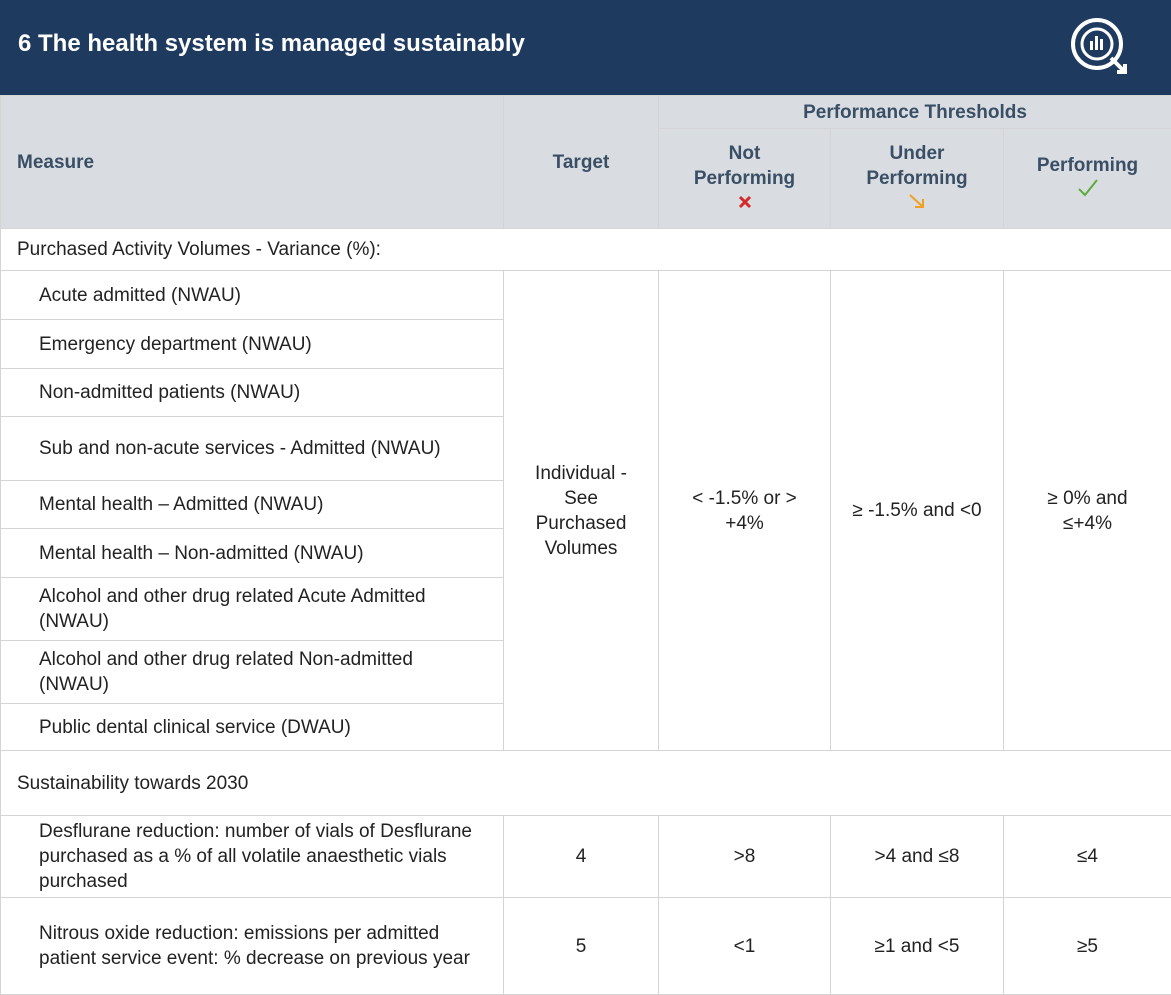  Describe the element at coordinates (252, 727) in the screenshot. I see `measure: Public dental clinical service (DWAU)` at that location.